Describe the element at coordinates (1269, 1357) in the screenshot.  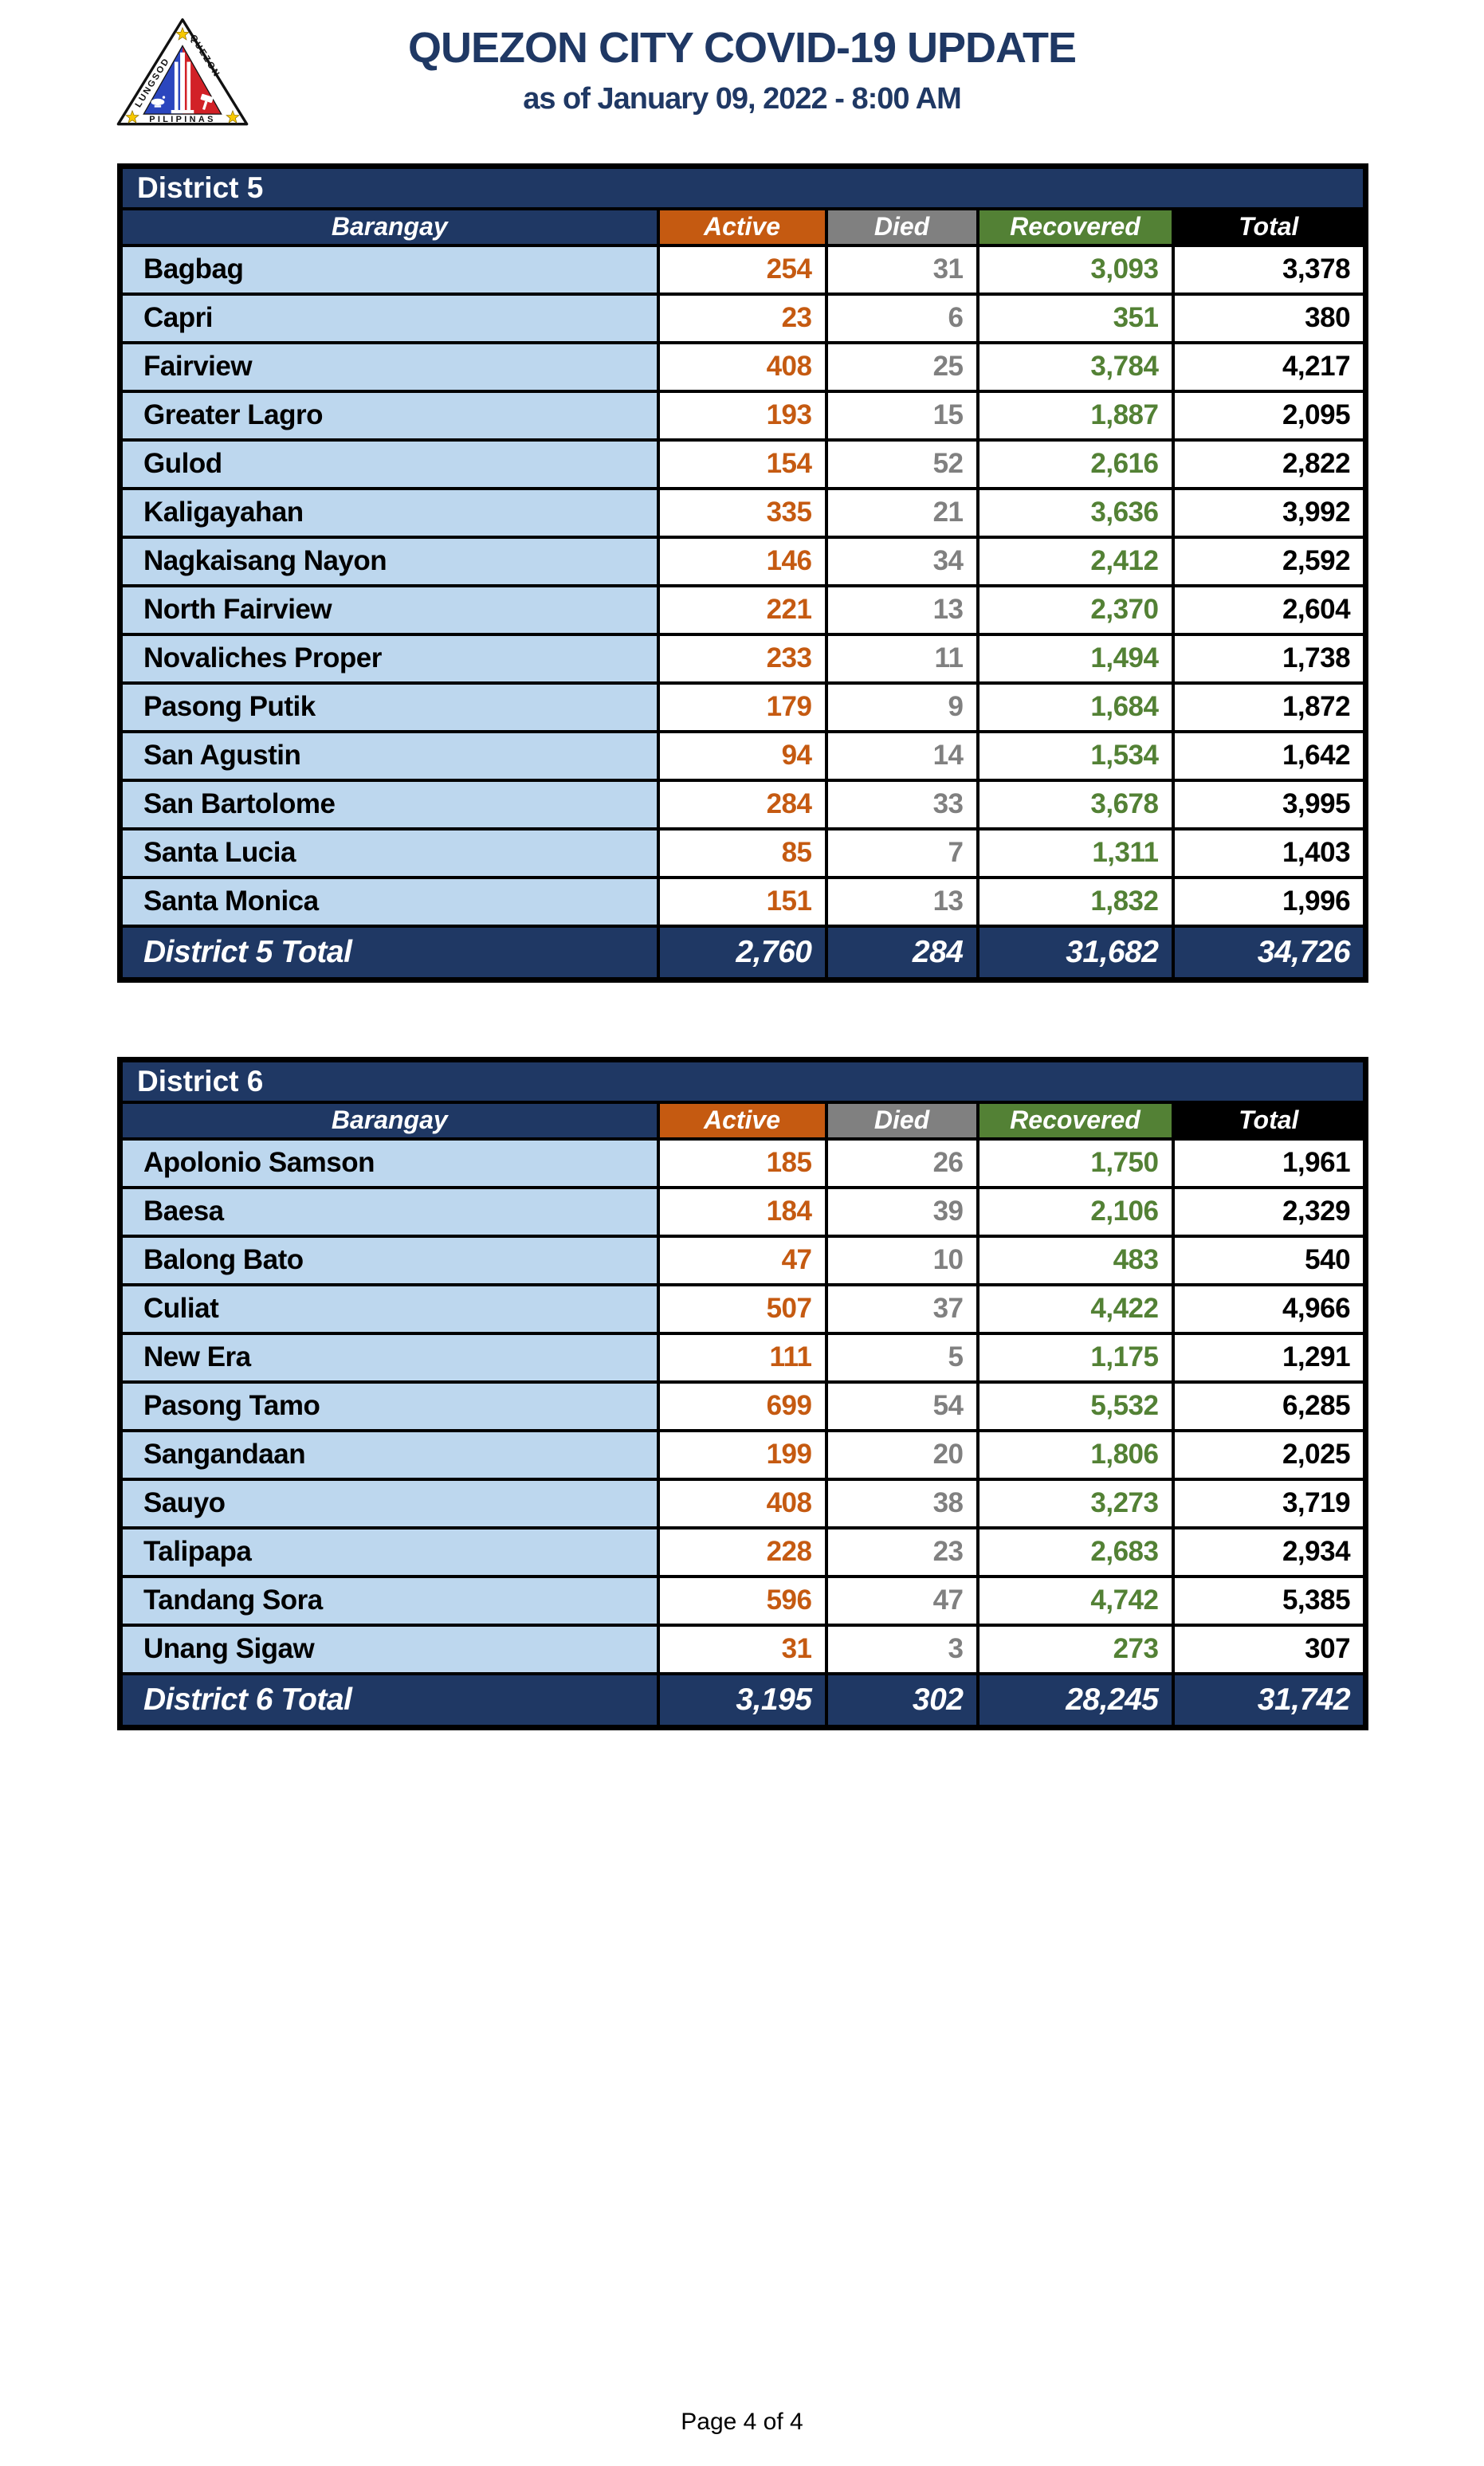
I see `total-value-cell: 1,291` at that location.